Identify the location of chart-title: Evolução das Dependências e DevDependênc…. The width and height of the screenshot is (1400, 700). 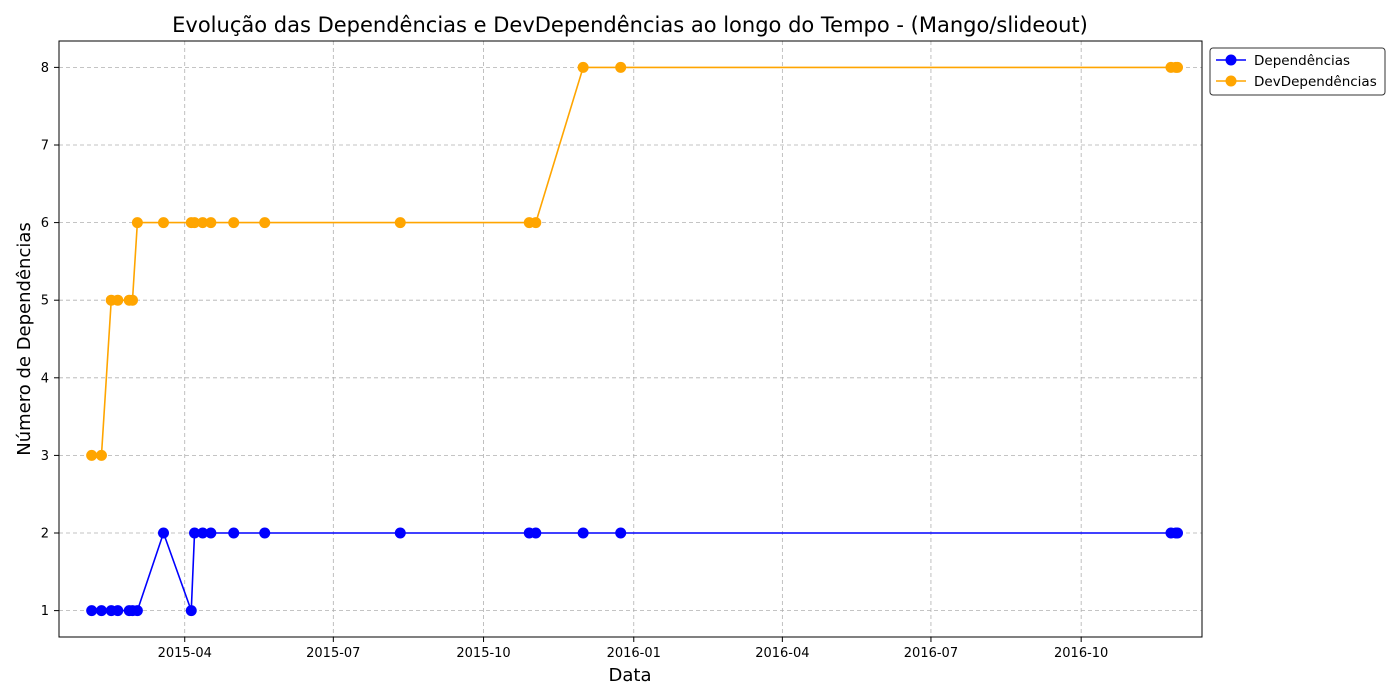
(630, 25).